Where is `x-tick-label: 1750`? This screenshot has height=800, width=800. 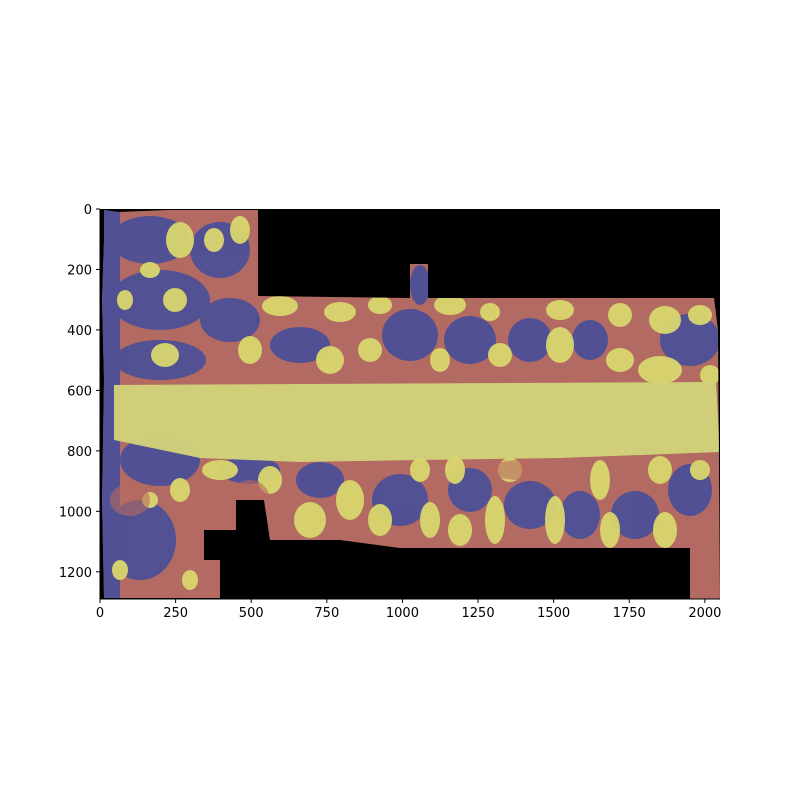
x-tick-label: 1750 is located at coordinates (629, 613).